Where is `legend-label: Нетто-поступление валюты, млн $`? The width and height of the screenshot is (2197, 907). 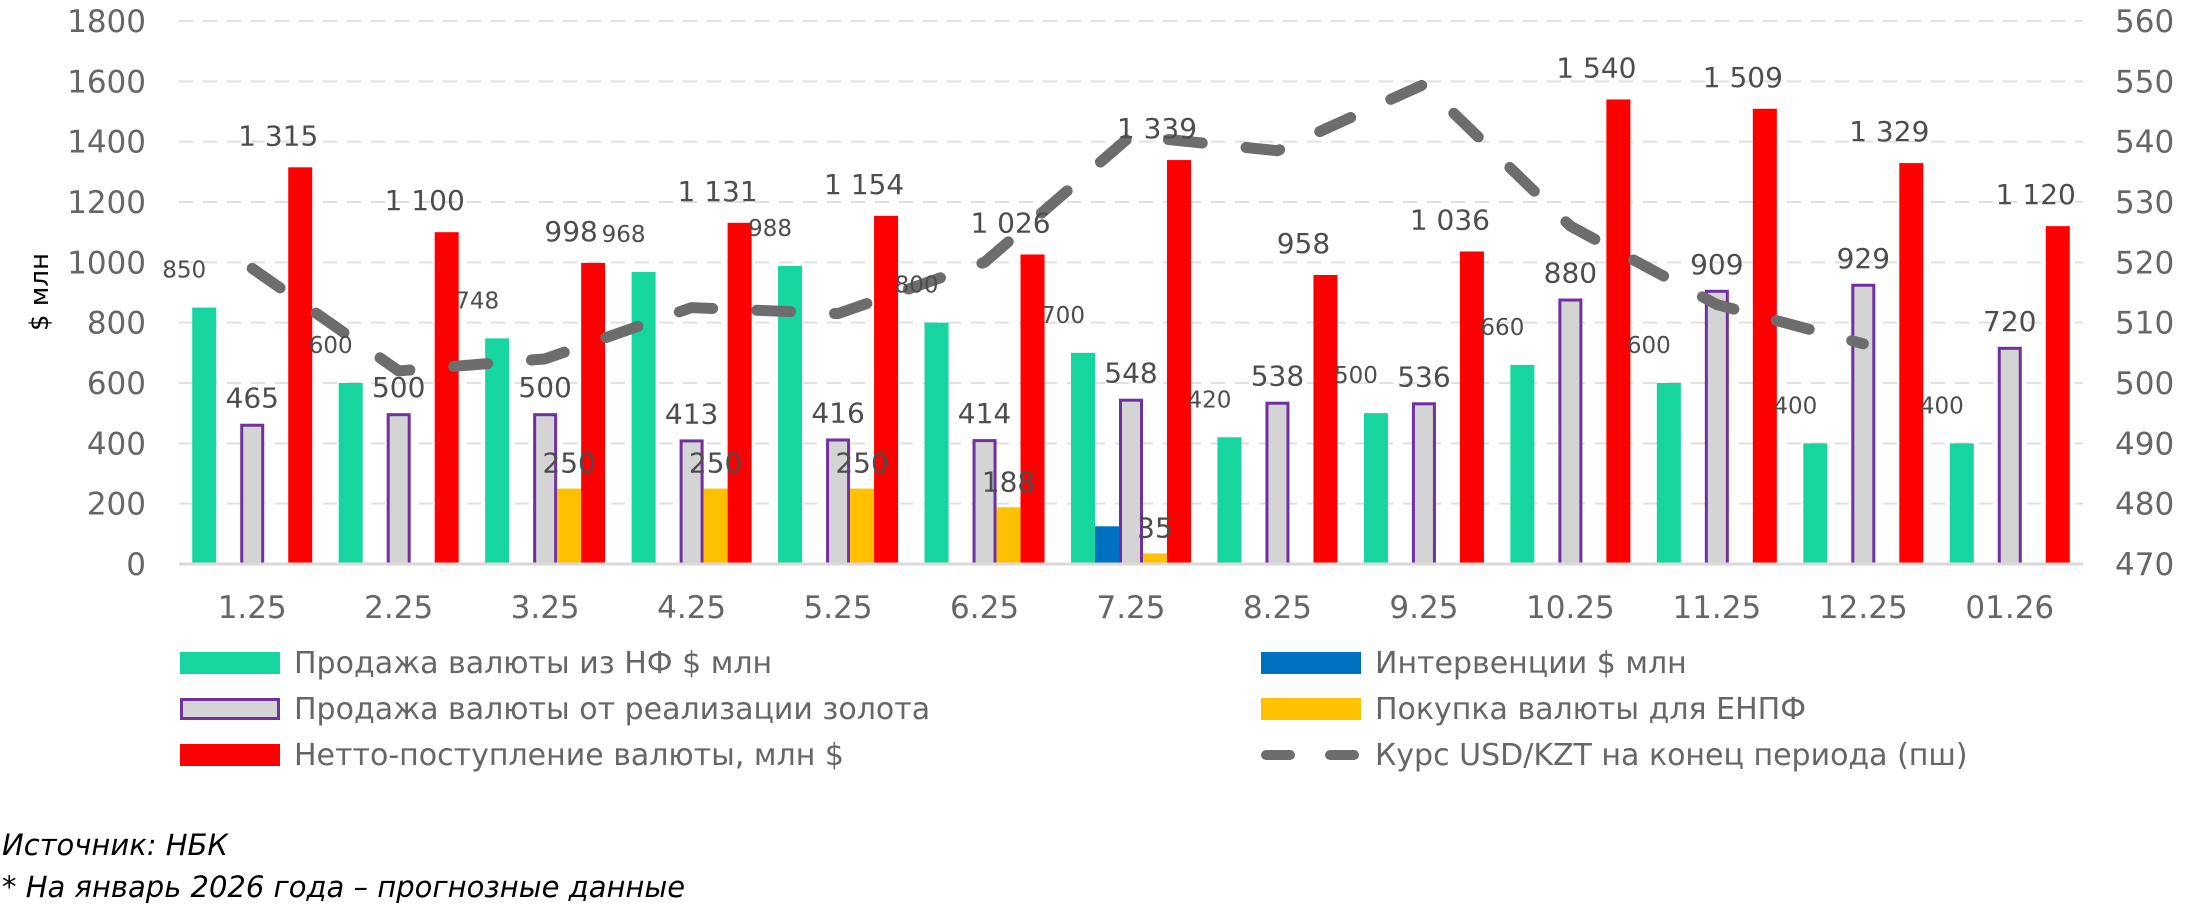
legend-label: Нетто-поступление валюты, млн $ is located at coordinates (569, 755).